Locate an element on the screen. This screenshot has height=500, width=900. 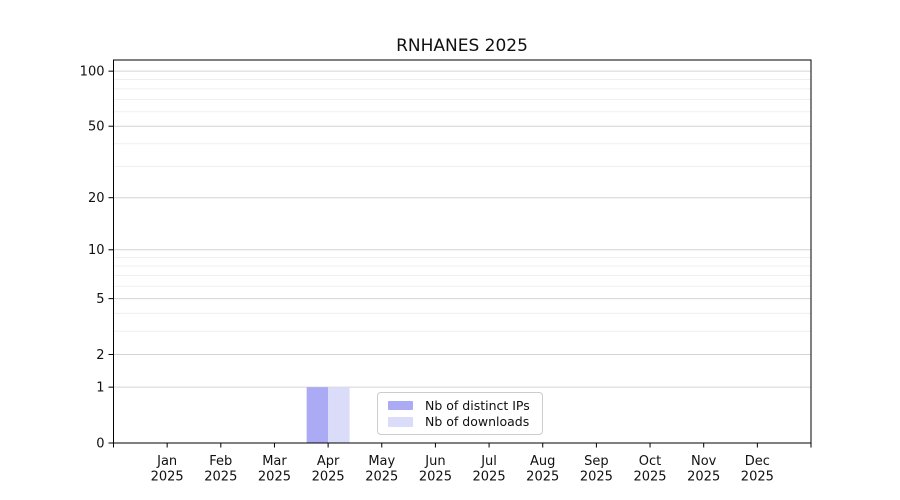
y-tick-label: 2 is located at coordinates (100, 355).